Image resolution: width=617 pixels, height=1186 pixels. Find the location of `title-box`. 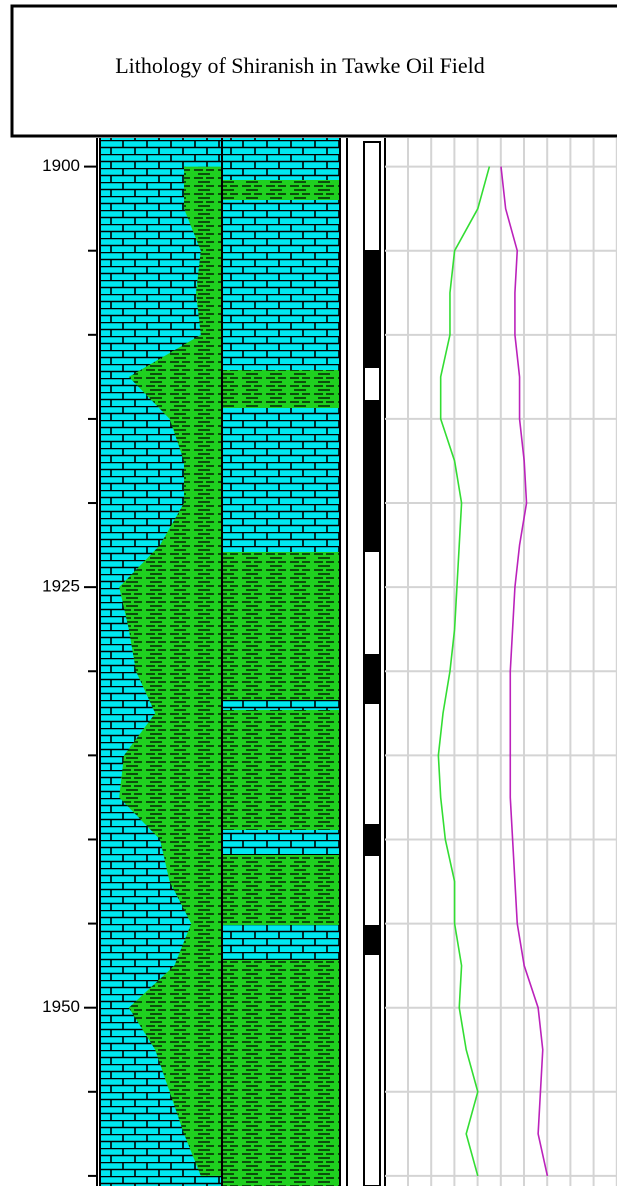

title-box is located at coordinates (313, 71).